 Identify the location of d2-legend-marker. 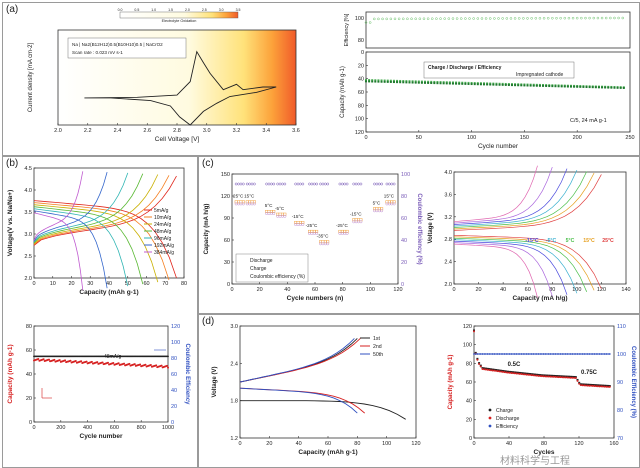
(490, 410).